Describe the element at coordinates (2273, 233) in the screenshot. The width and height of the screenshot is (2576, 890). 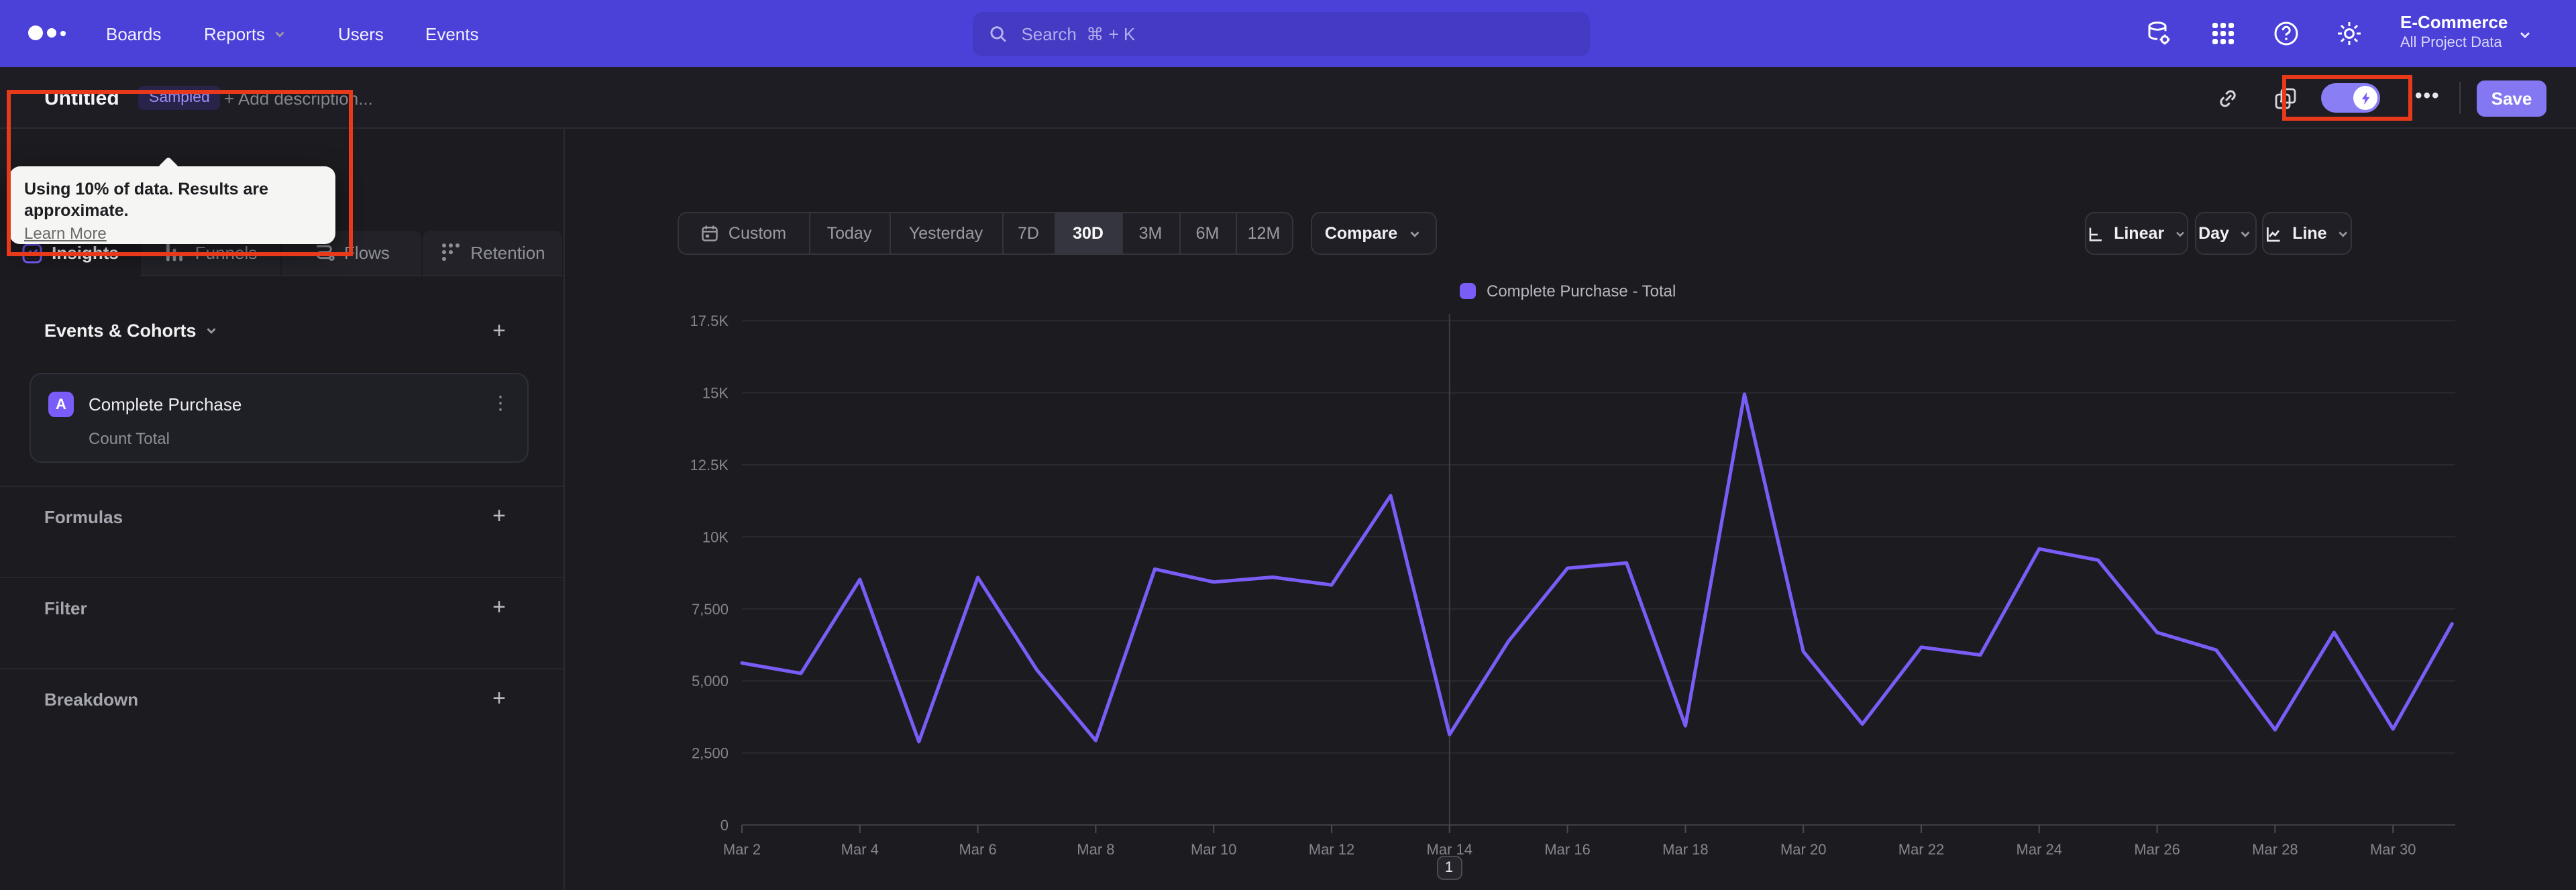
I see `line-chart-icon` at that location.